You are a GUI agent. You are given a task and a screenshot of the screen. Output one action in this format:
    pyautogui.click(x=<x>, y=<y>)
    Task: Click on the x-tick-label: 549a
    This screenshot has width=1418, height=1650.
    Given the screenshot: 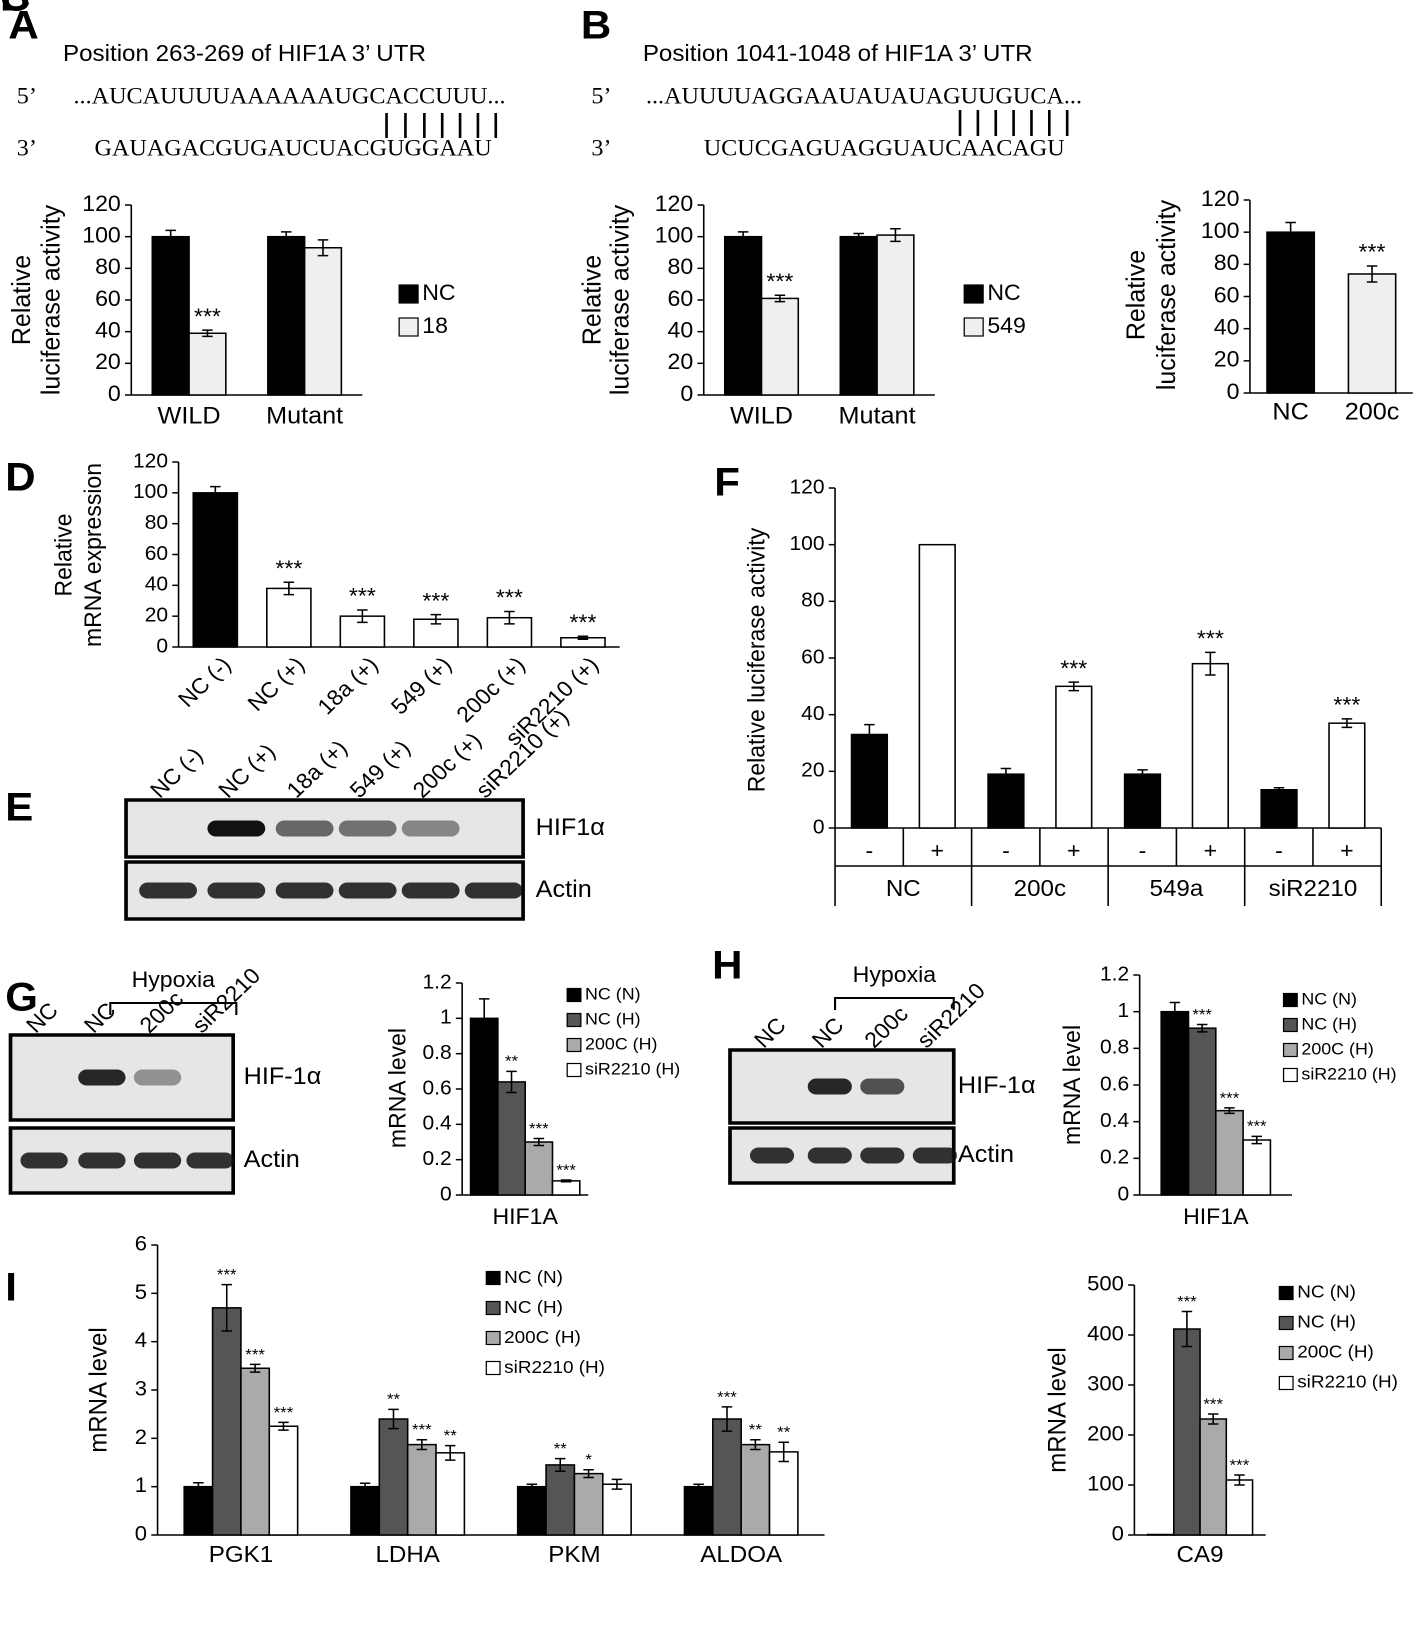 What is the action you would take?
    pyautogui.click(x=1177, y=888)
    